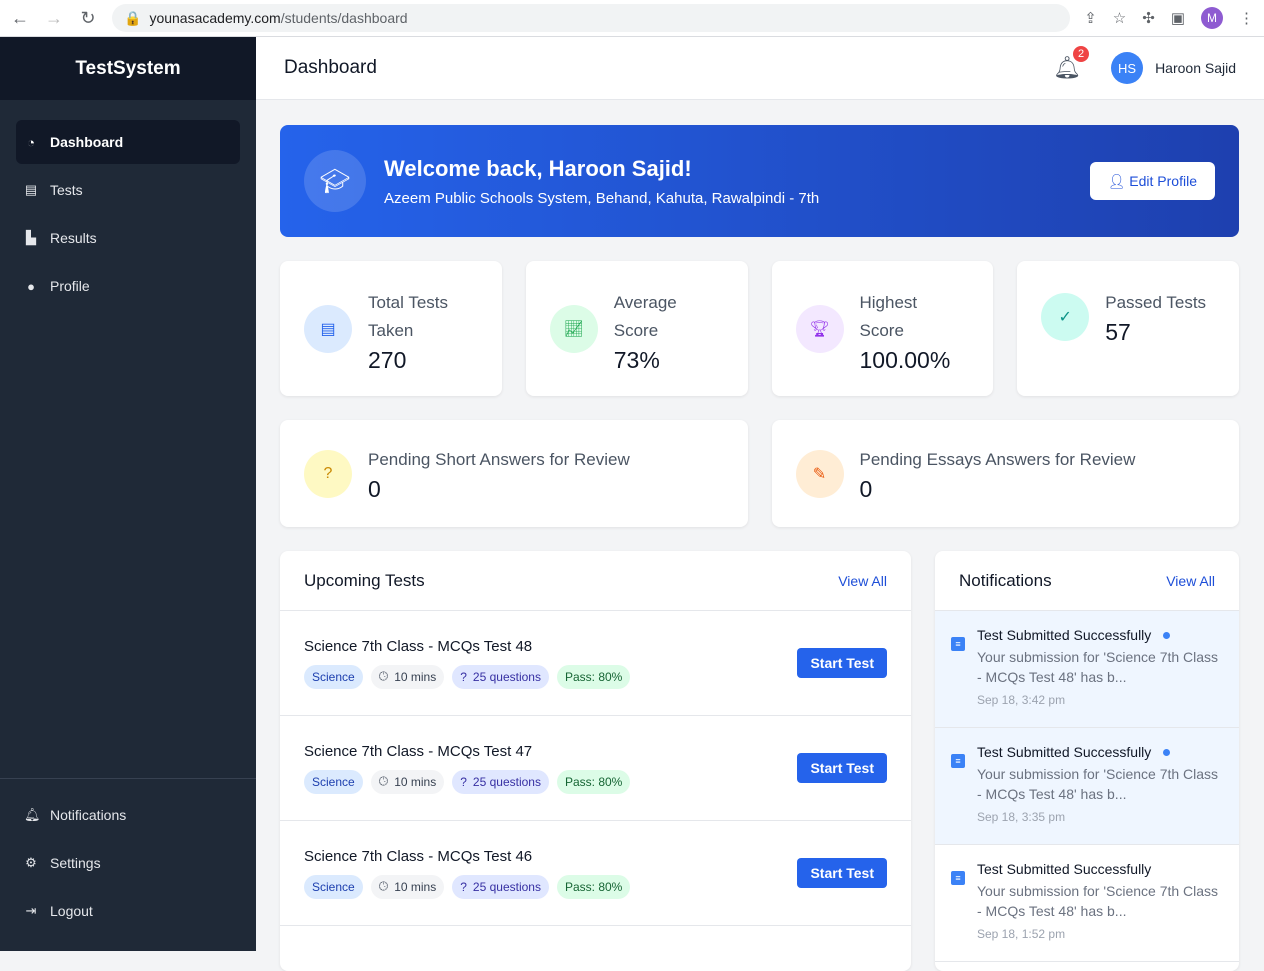 This screenshot has height=971, width=1264. I want to click on sidebar-item-notifications: 🔔︎ Notifications, so click(128, 815).